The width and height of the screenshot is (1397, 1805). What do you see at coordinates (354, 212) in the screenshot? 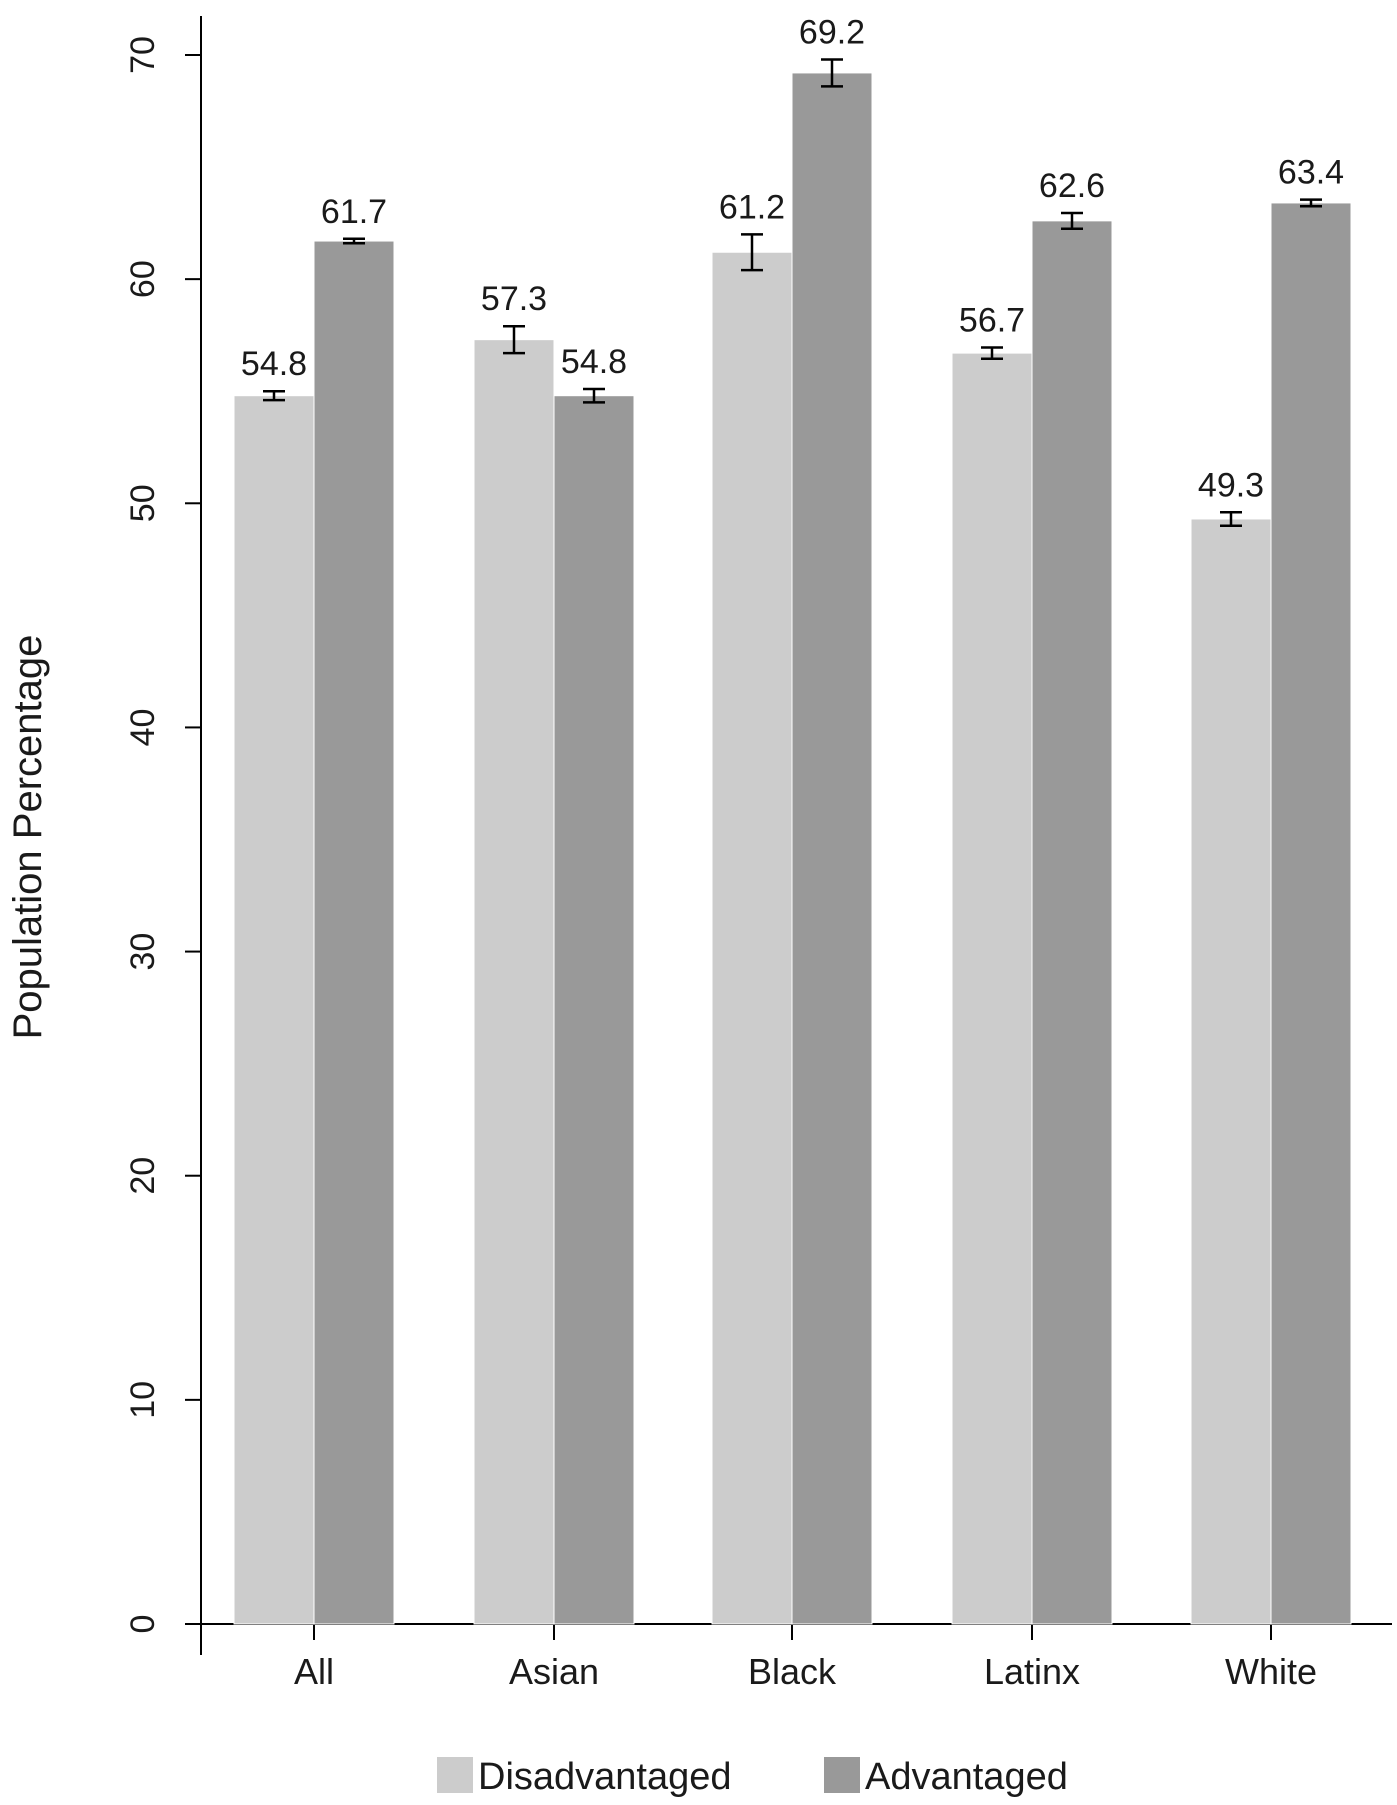
I see `data-label: 61.7` at bounding box center [354, 212].